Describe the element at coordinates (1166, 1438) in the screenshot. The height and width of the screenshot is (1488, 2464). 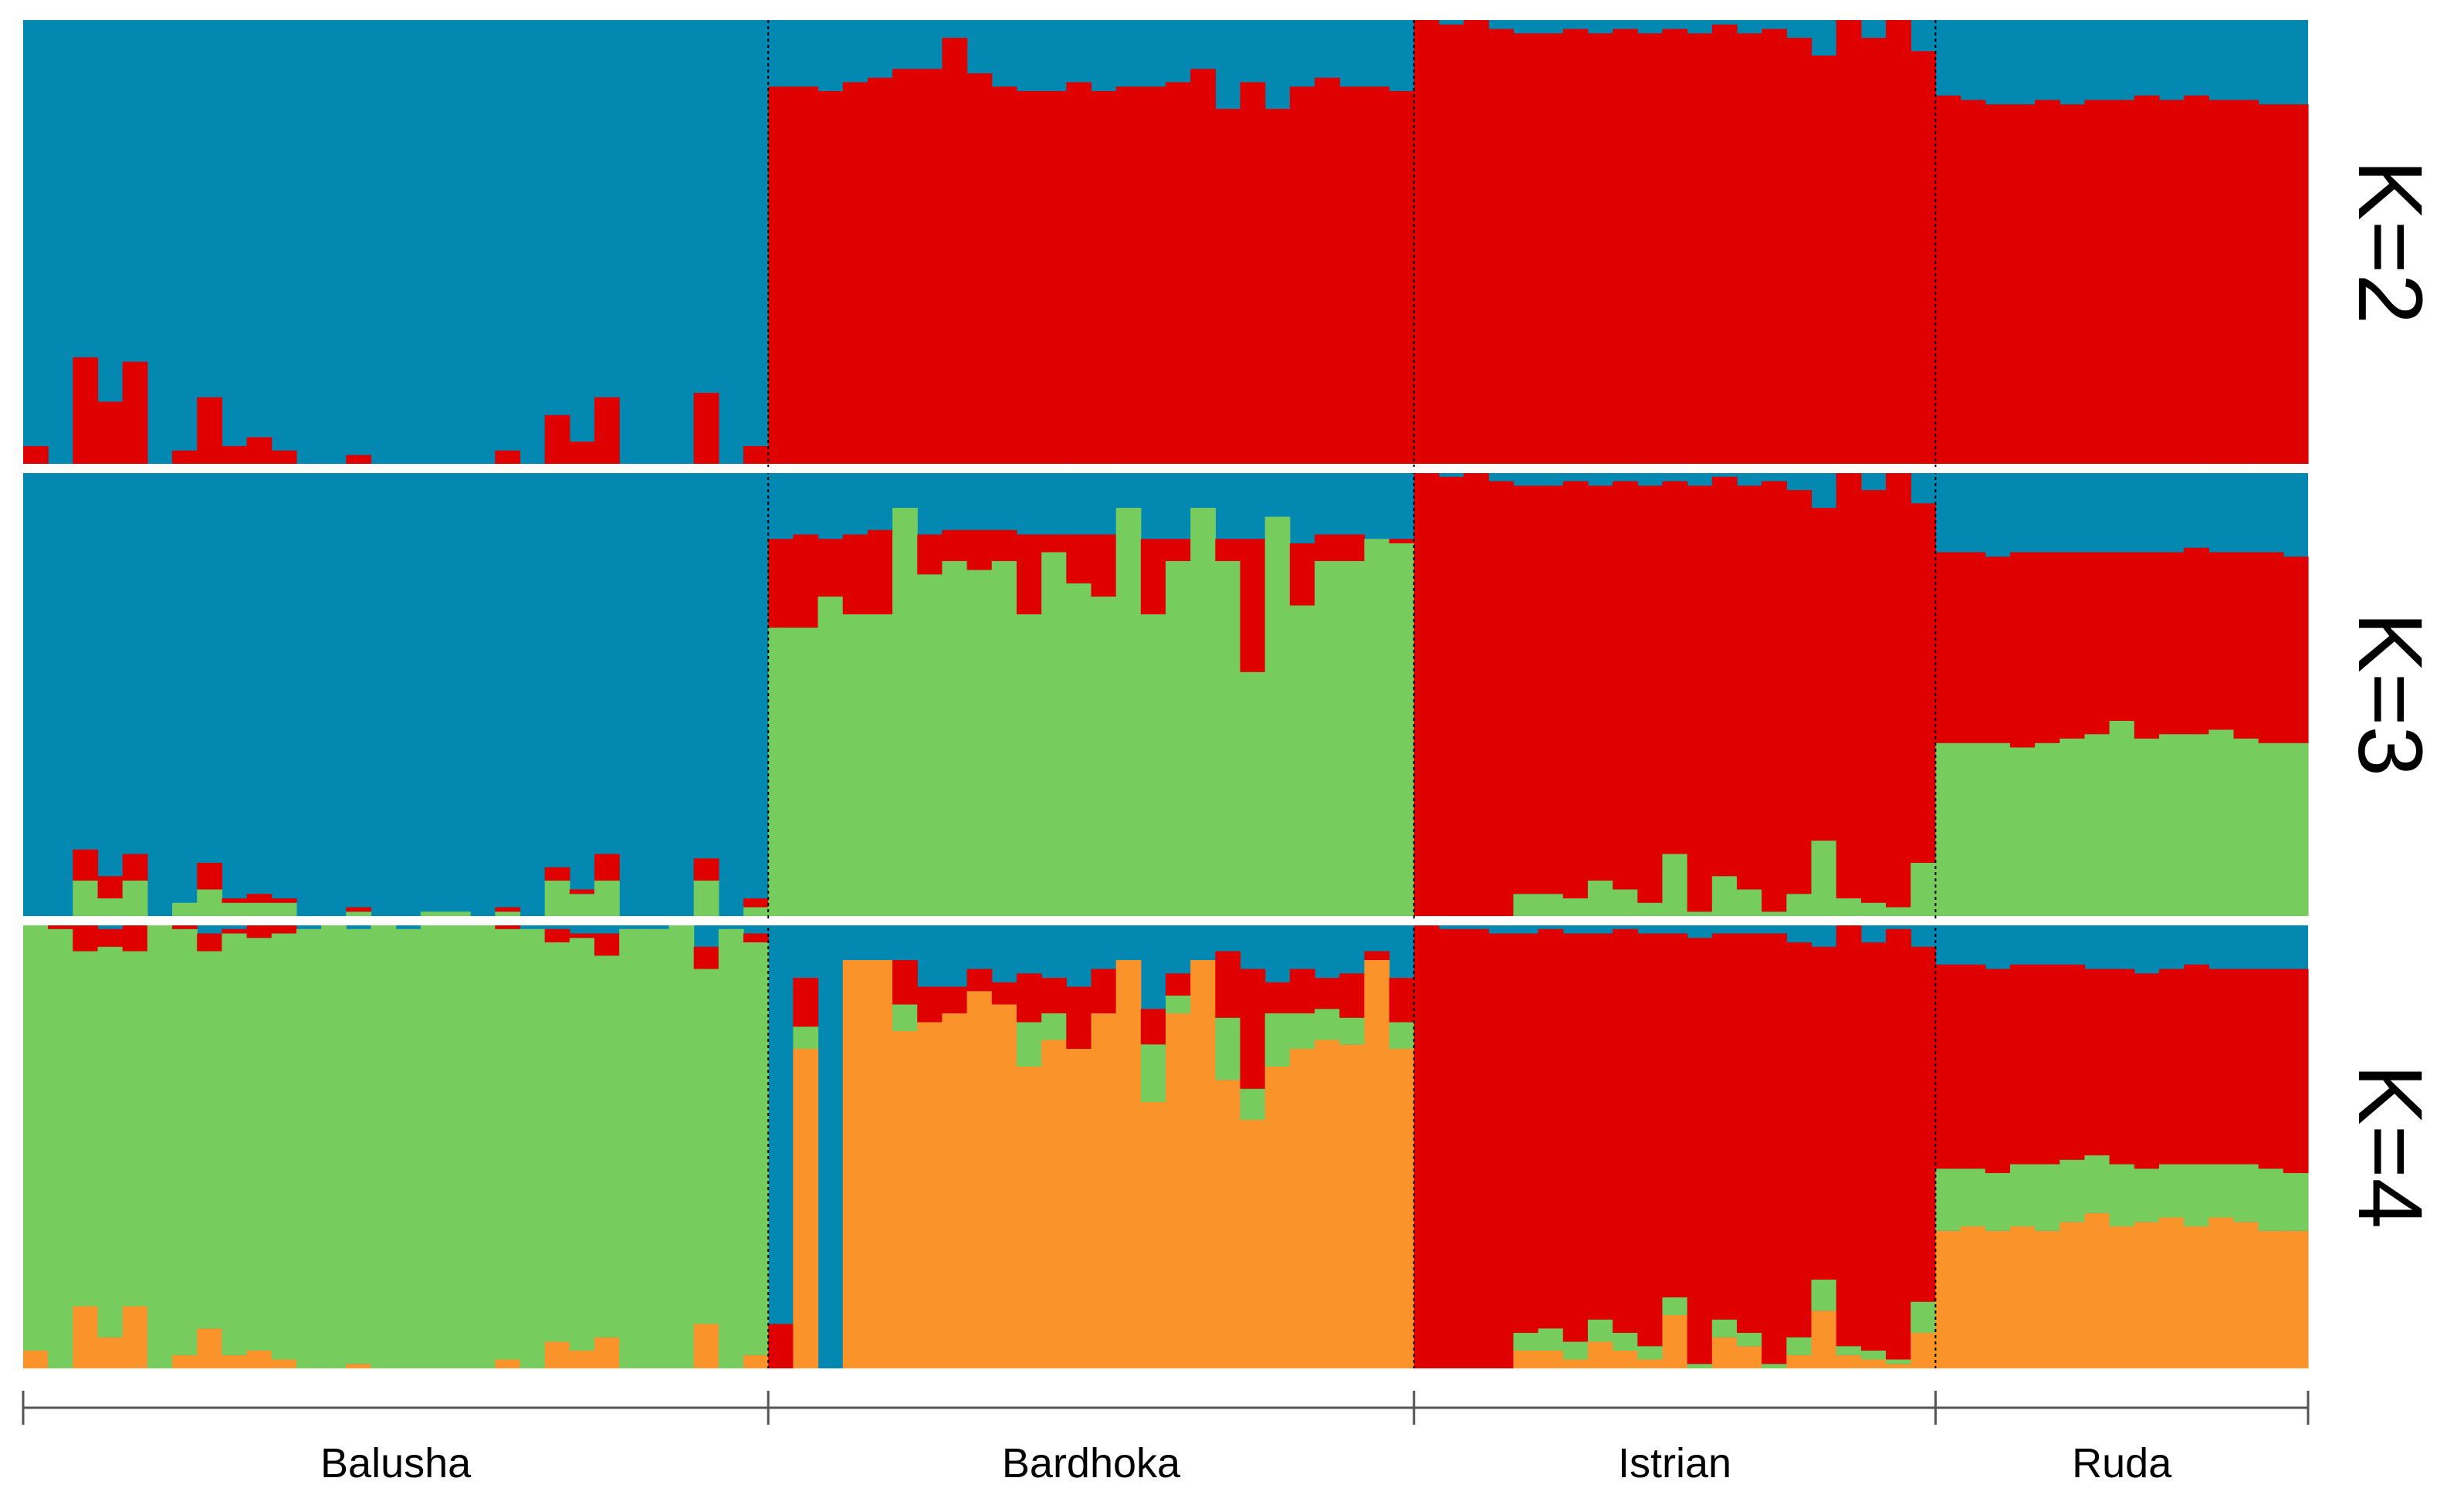
I see `population-axis: Balusha Bardhoka Istrian Ruda` at that location.